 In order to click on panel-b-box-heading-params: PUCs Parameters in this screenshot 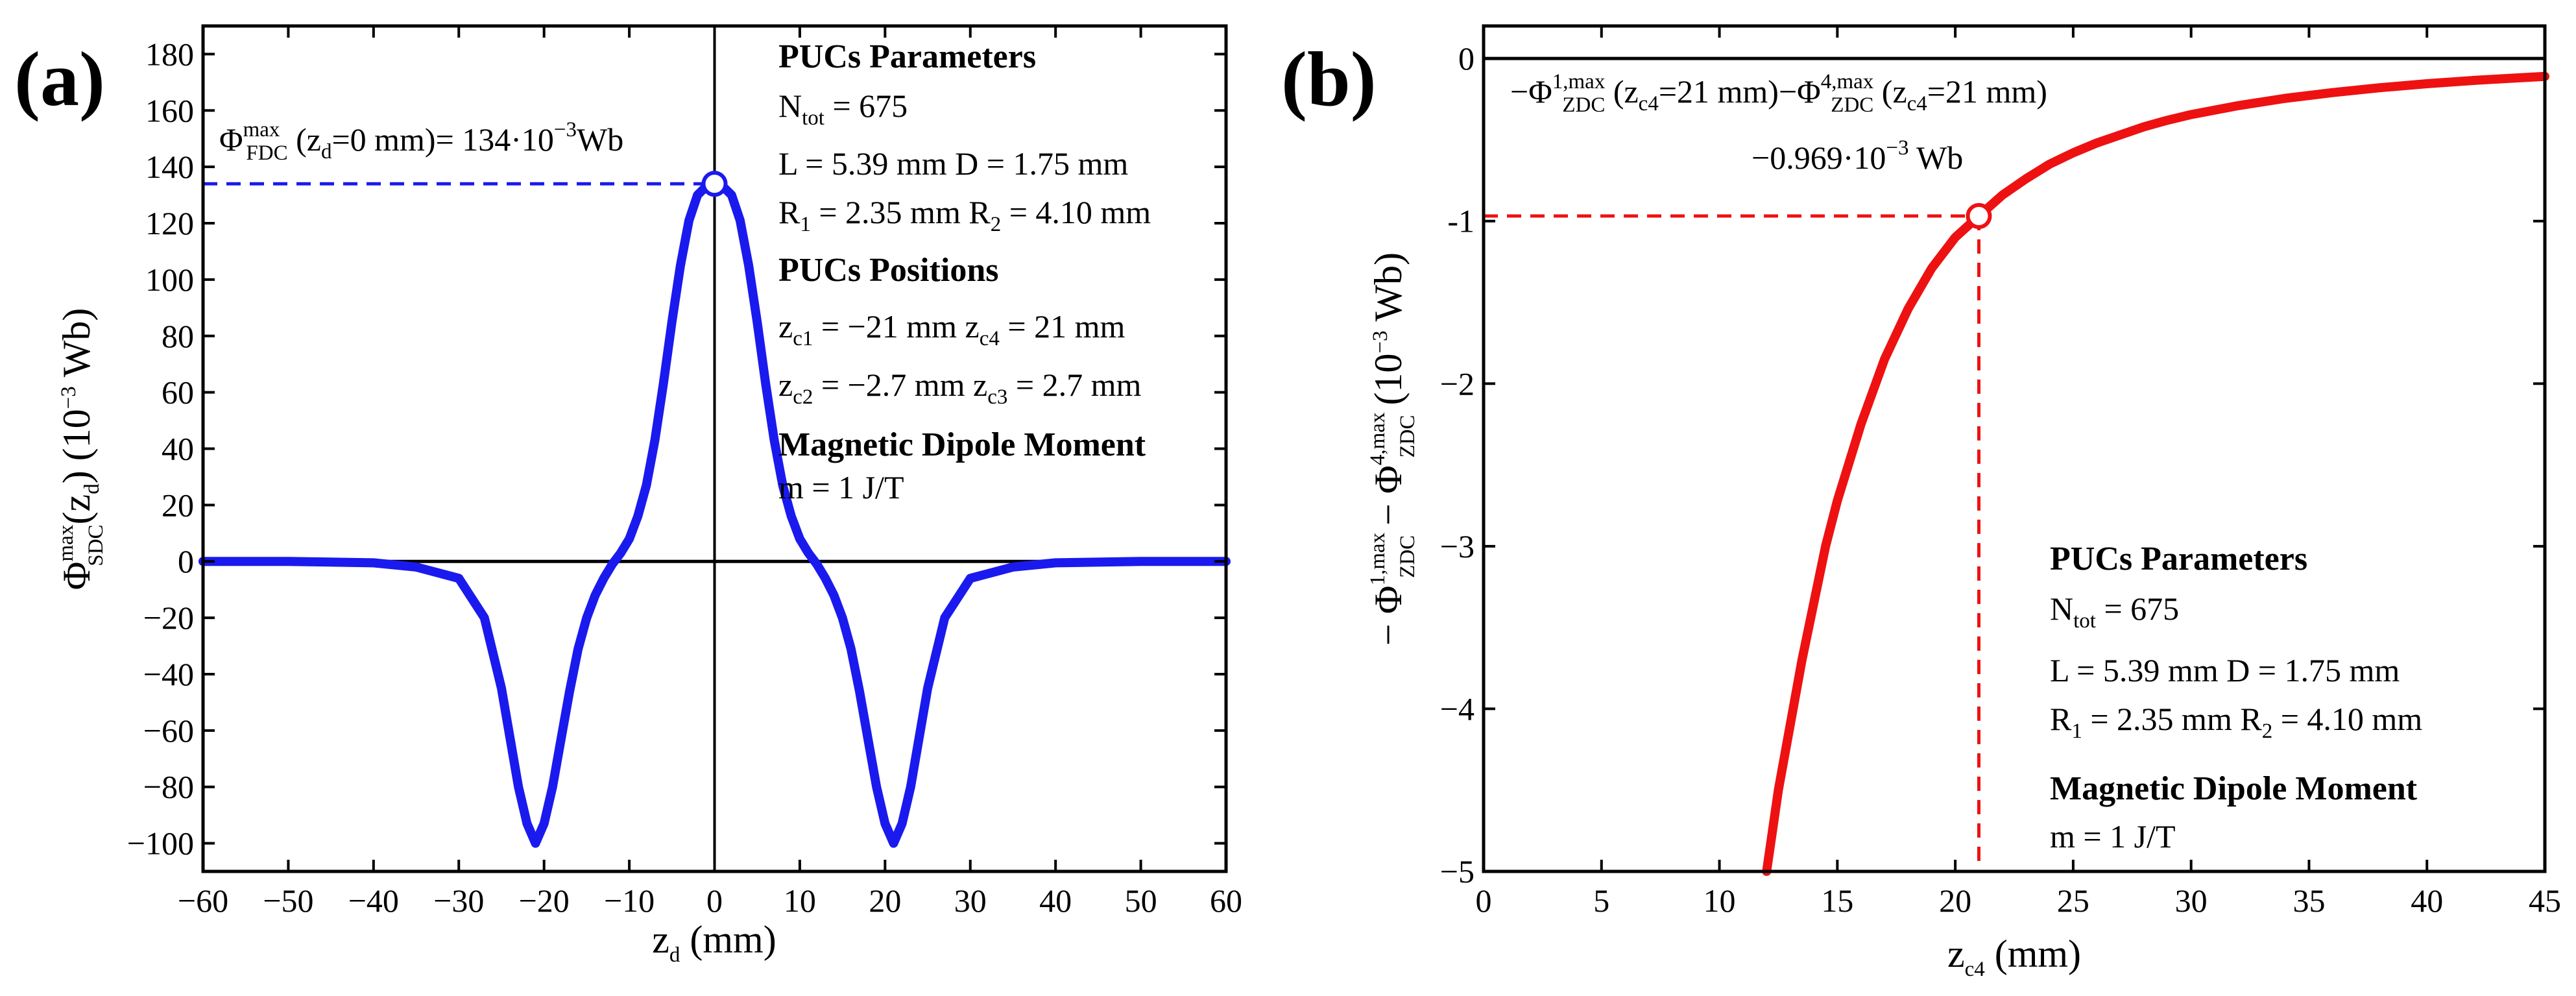, I will do `click(2178, 559)`.